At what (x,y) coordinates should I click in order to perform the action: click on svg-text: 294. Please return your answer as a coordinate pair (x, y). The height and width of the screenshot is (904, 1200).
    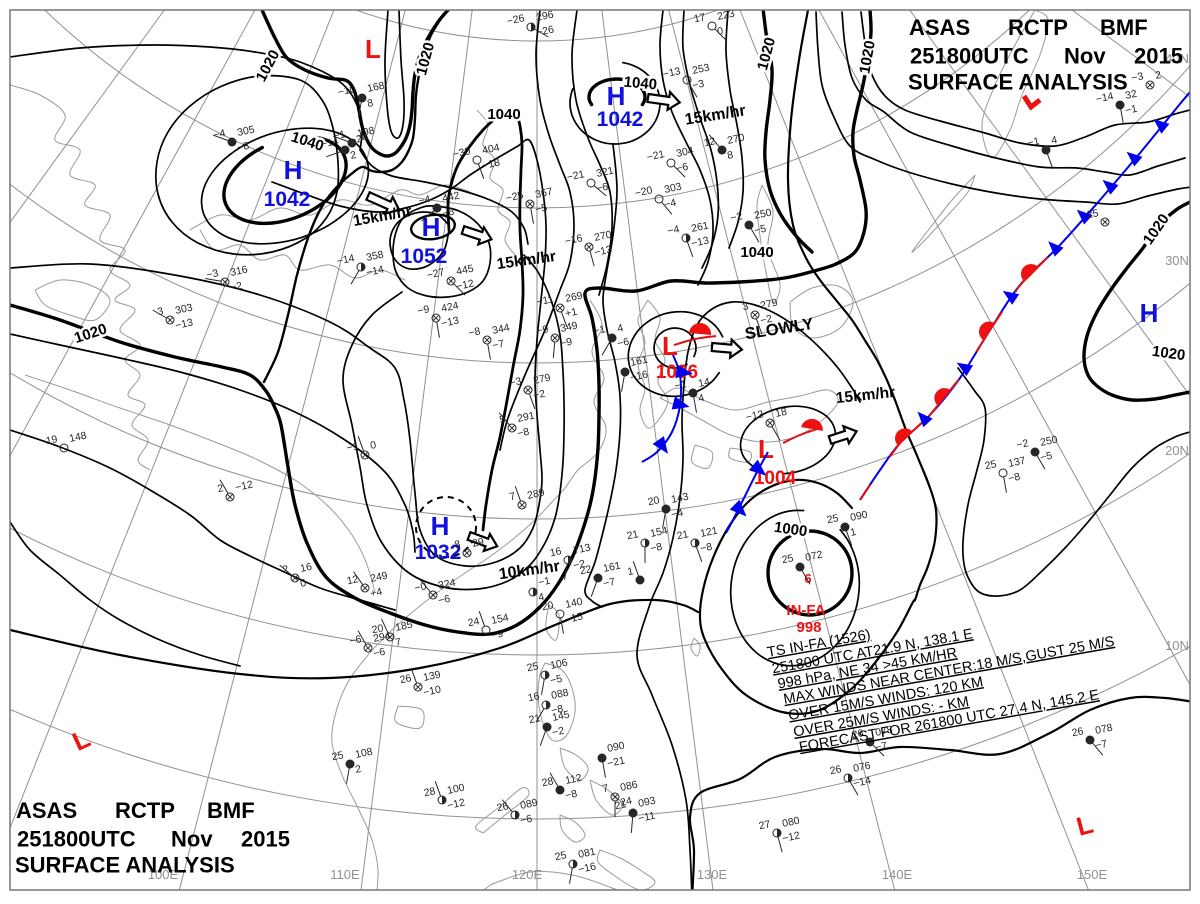
    Looking at the image, I should click on (382, 637).